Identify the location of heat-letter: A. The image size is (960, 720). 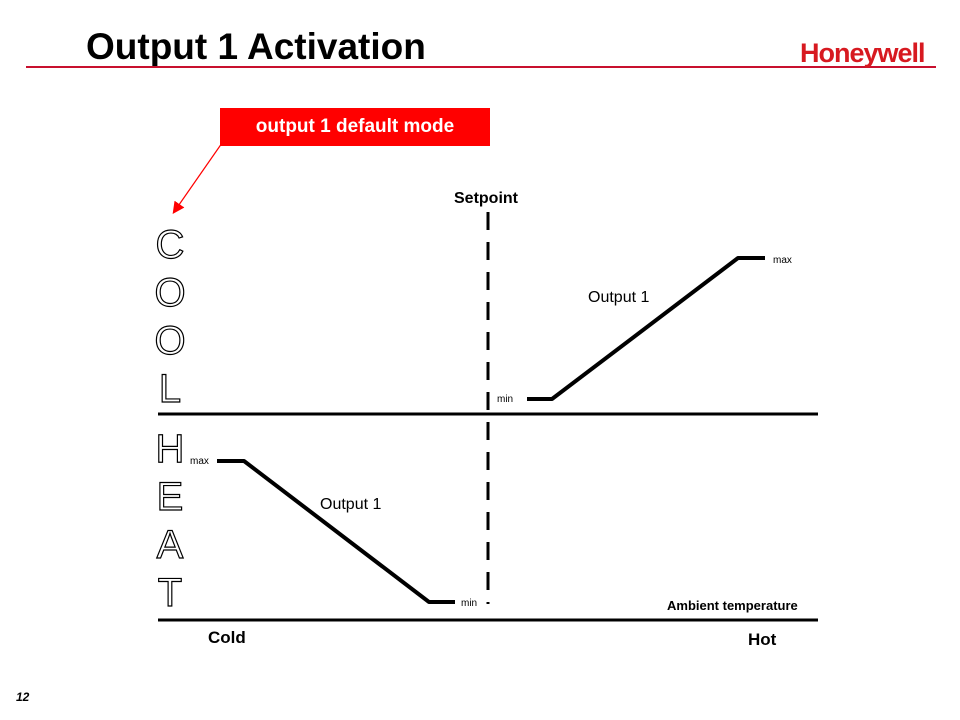
(170, 545).